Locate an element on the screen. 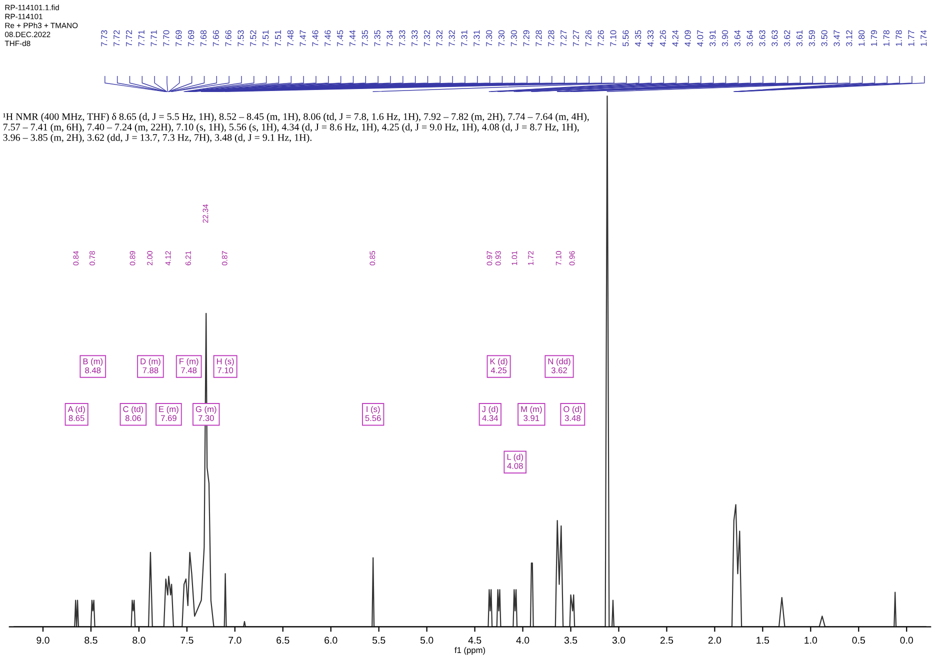 The width and height of the screenshot is (940, 664). annotation: O (d) 3.48 is located at coordinates (573, 414).